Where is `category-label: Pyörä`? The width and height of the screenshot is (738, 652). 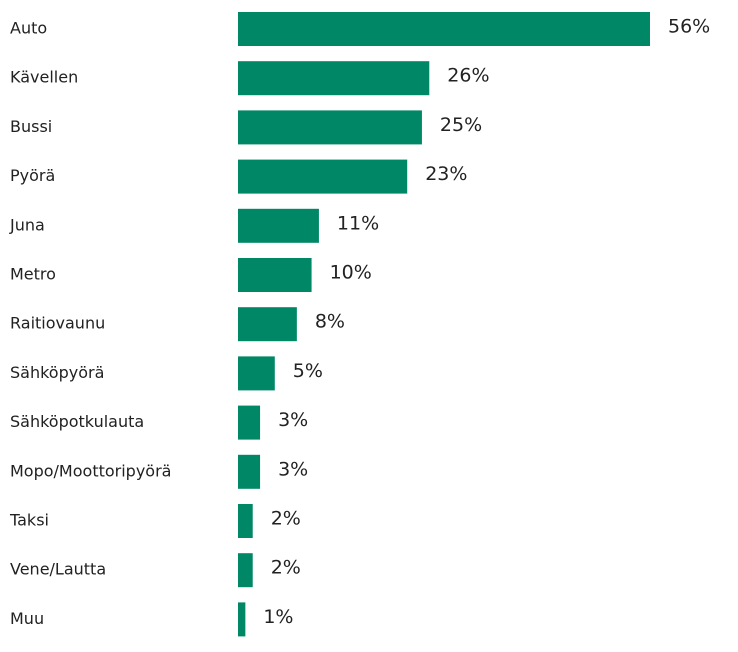 category-label: Pyörä is located at coordinates (32, 175).